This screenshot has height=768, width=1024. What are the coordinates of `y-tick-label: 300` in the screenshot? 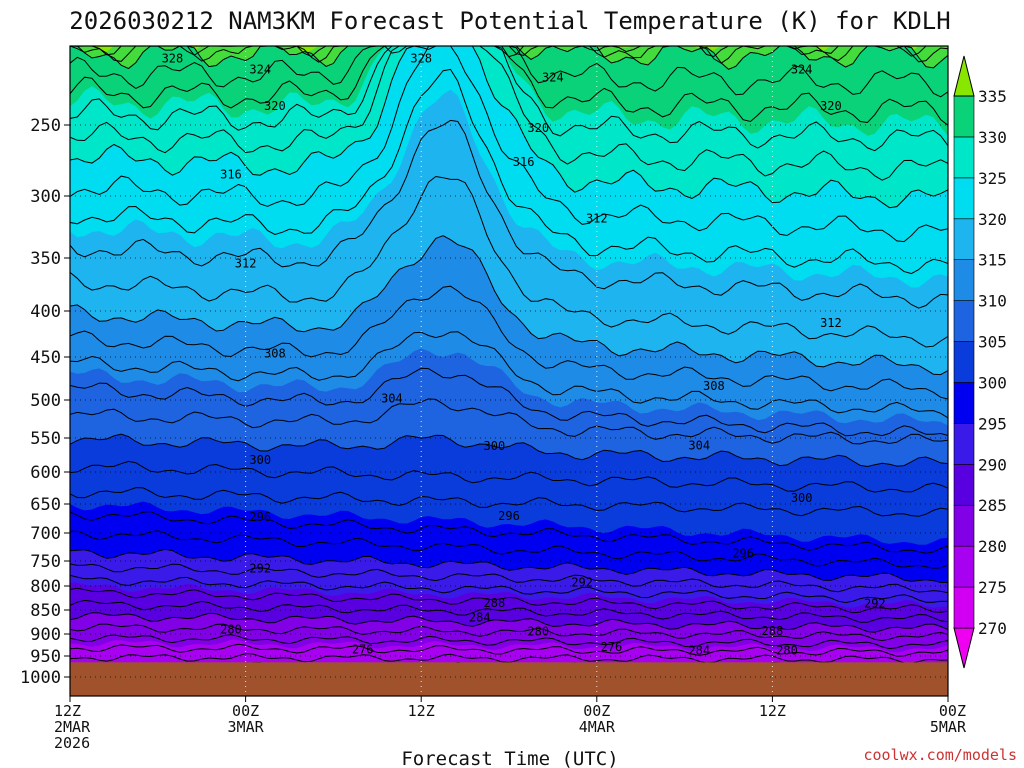 It's located at (45, 197).